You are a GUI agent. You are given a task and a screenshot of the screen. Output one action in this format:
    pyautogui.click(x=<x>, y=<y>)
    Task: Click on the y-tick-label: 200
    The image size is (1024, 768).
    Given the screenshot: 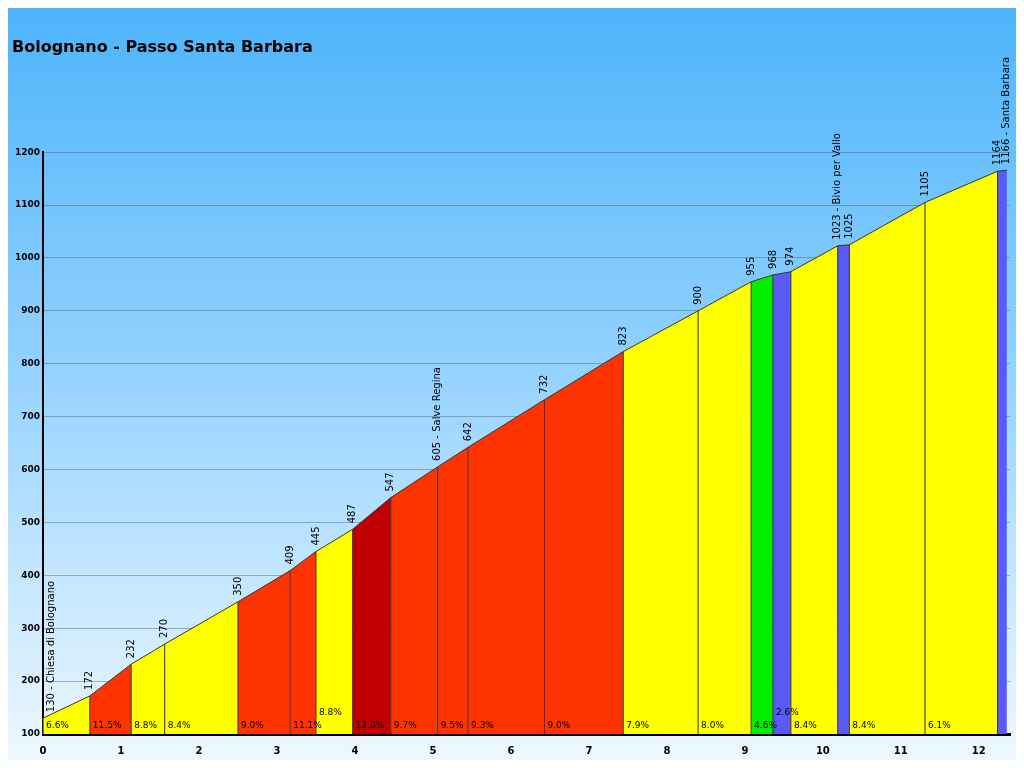 What is the action you would take?
    pyautogui.click(x=31, y=680)
    